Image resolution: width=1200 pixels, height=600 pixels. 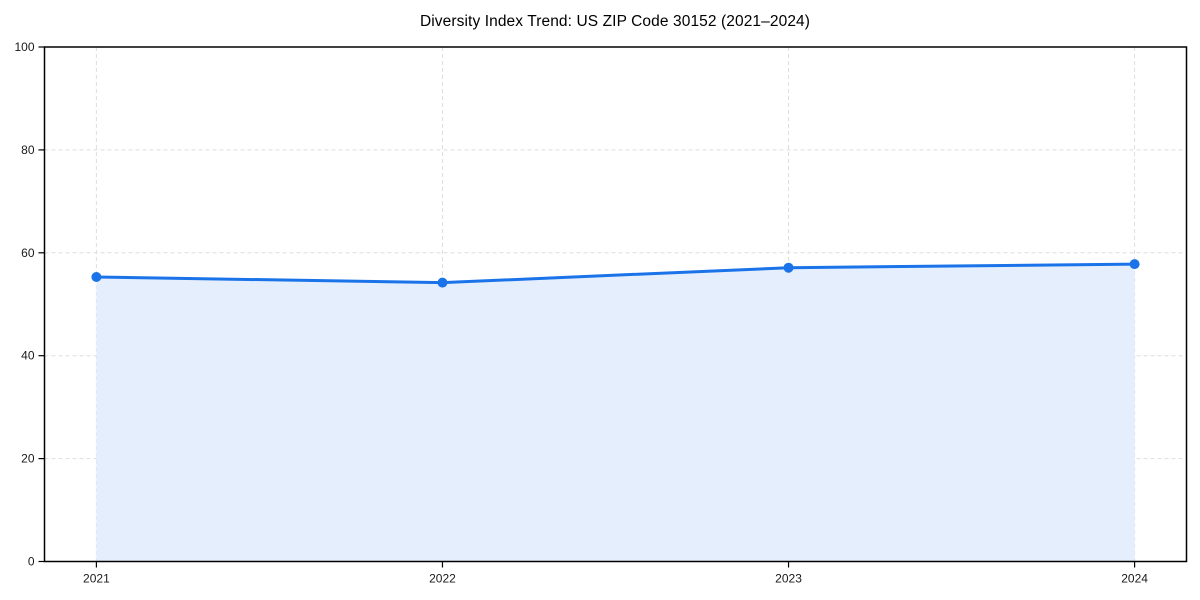 What do you see at coordinates (96, 579) in the screenshot?
I see `x-tick-label: 2021` at bounding box center [96, 579].